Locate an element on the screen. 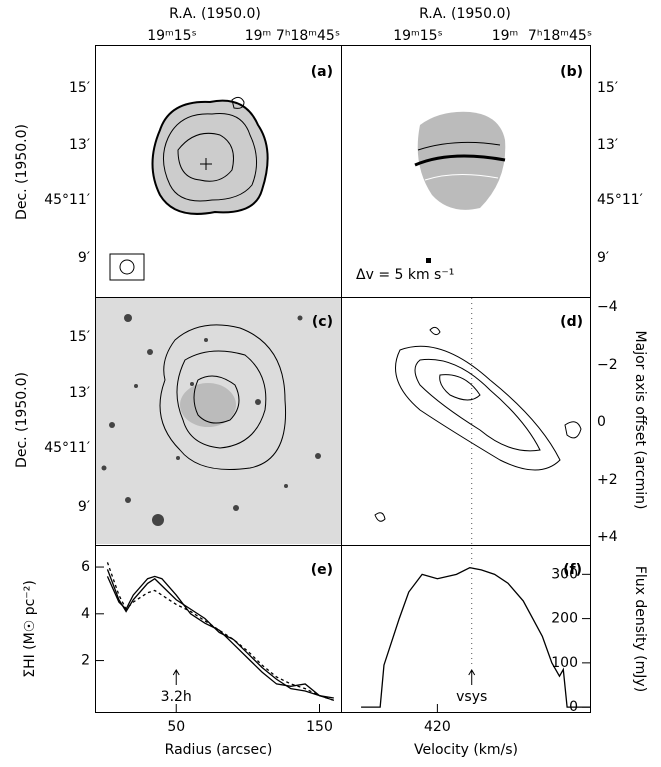 The height and width of the screenshot is (767, 661). panel-label: (a) is located at coordinates (322, 72).